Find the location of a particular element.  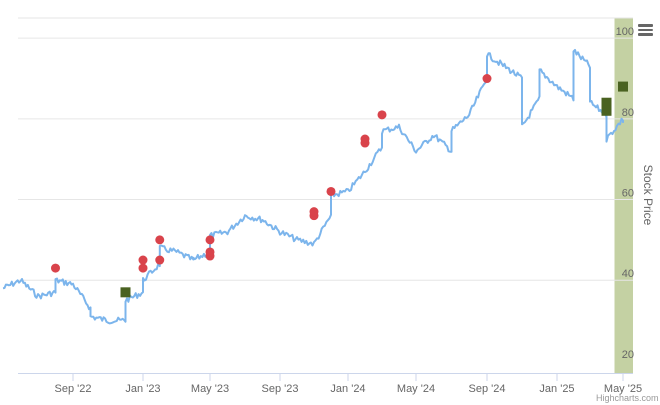

y-tick-label: 60 is located at coordinates (628, 194).